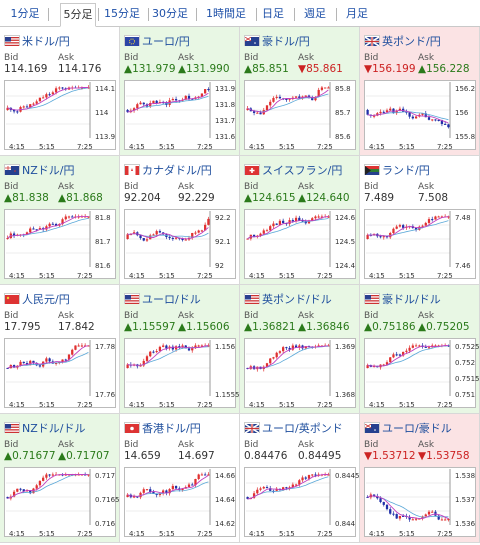 The height and width of the screenshot is (545, 480). I want to click on ask-value: ▼1.53758, so click(444, 456).